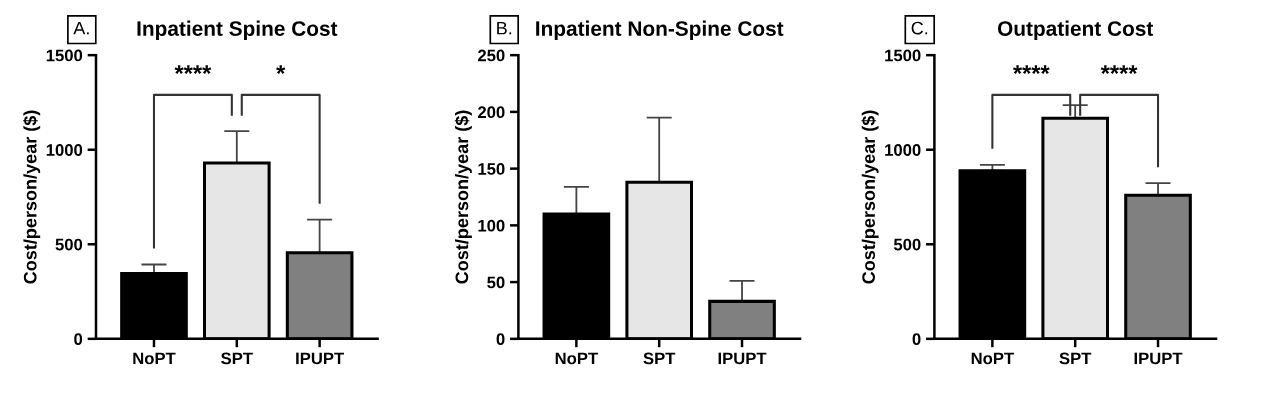 The height and width of the screenshot is (394, 1280). I want to click on chart-title: Outpatient Cost, so click(1075, 30).